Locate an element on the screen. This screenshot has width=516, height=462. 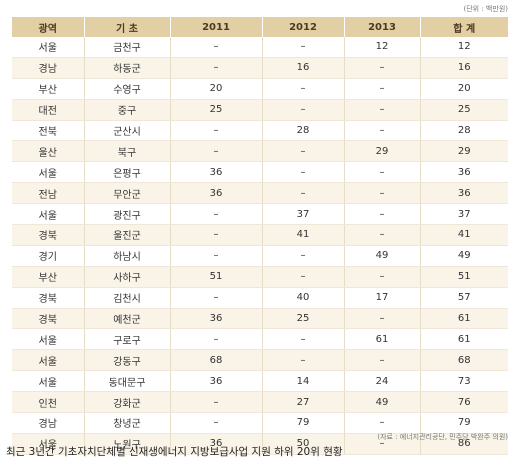
table-cell: 전북 is located at coordinates (48, 131).